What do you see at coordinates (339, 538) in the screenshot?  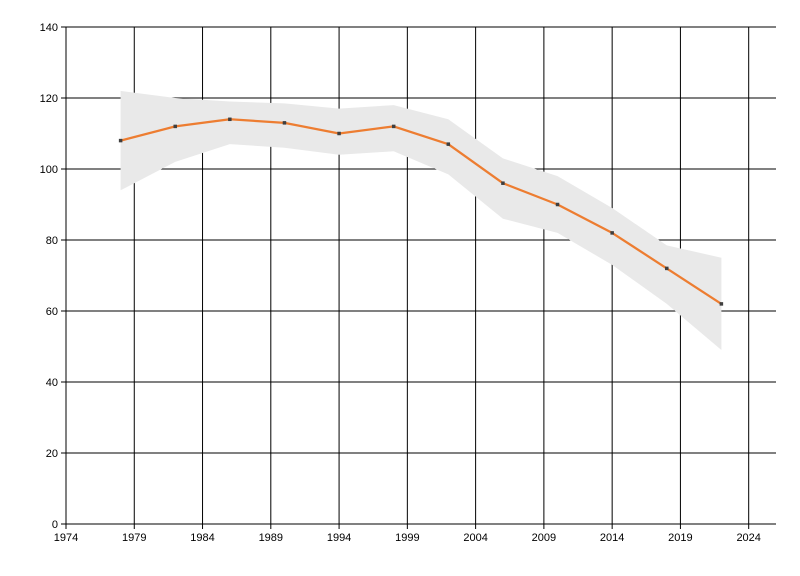 I see `x-axis-tick-label: 1994` at bounding box center [339, 538].